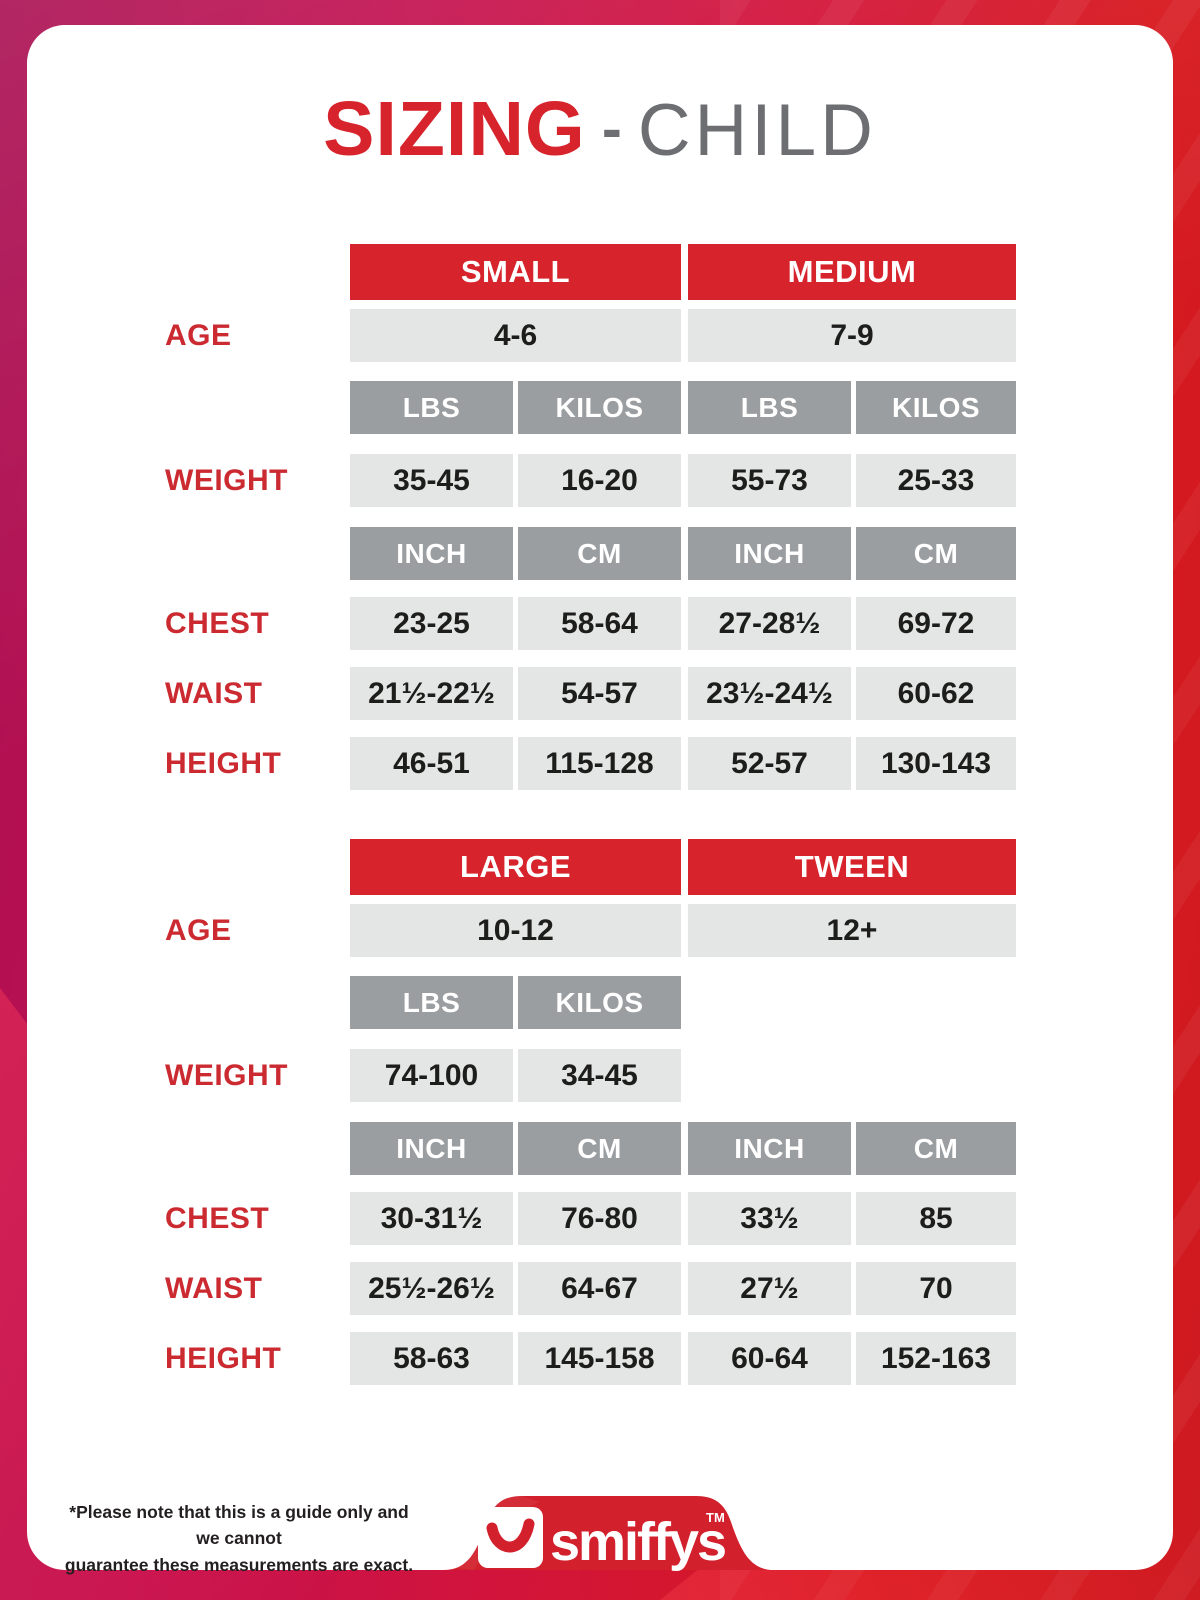  I want to click on size-header-medium: MEDIUM, so click(852, 272).